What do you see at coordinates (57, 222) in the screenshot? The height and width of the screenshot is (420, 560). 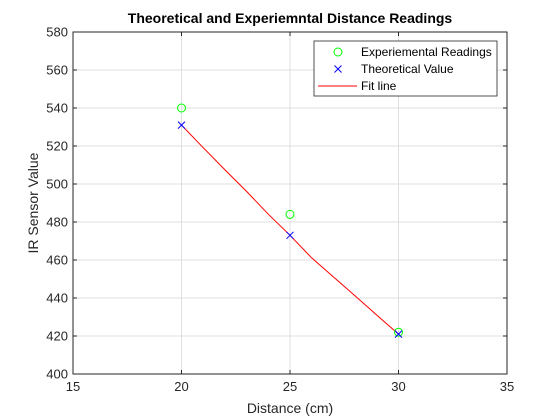 I see `y-tick-label: 480` at bounding box center [57, 222].